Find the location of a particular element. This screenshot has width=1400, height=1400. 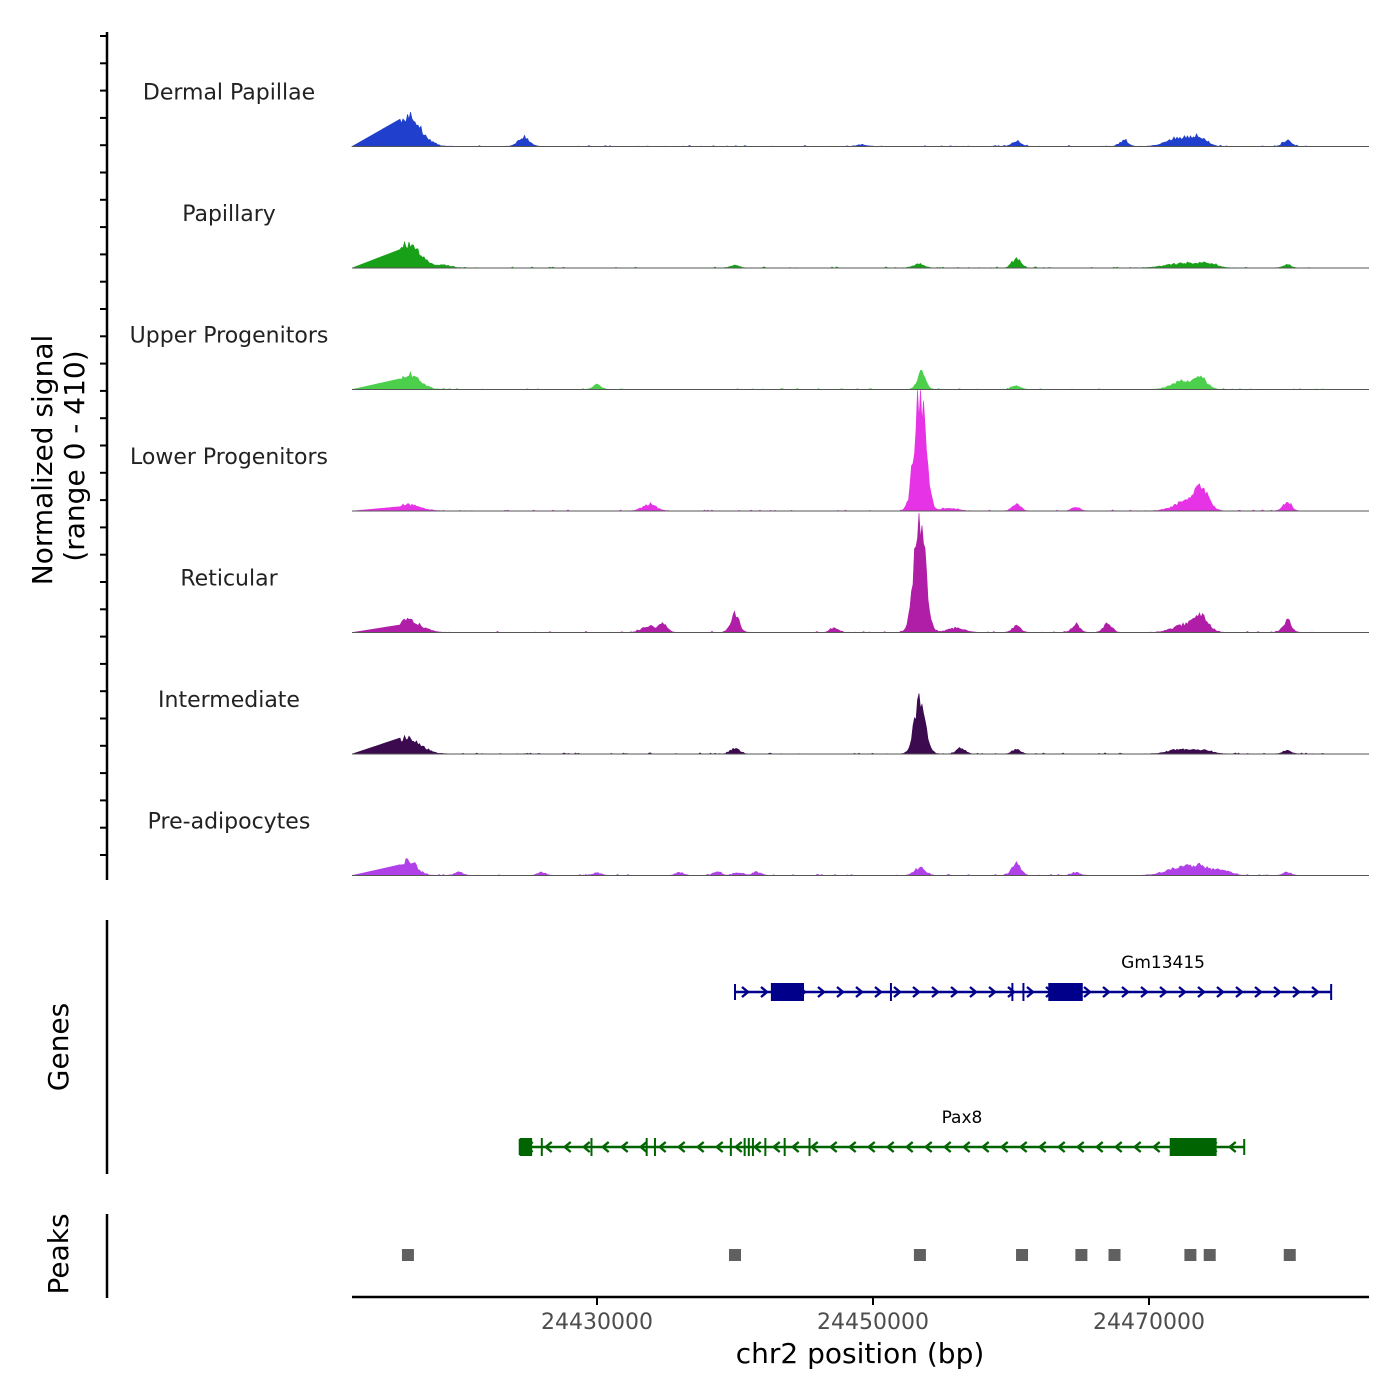

gene-label: Gm13415 is located at coordinates (1163, 963).